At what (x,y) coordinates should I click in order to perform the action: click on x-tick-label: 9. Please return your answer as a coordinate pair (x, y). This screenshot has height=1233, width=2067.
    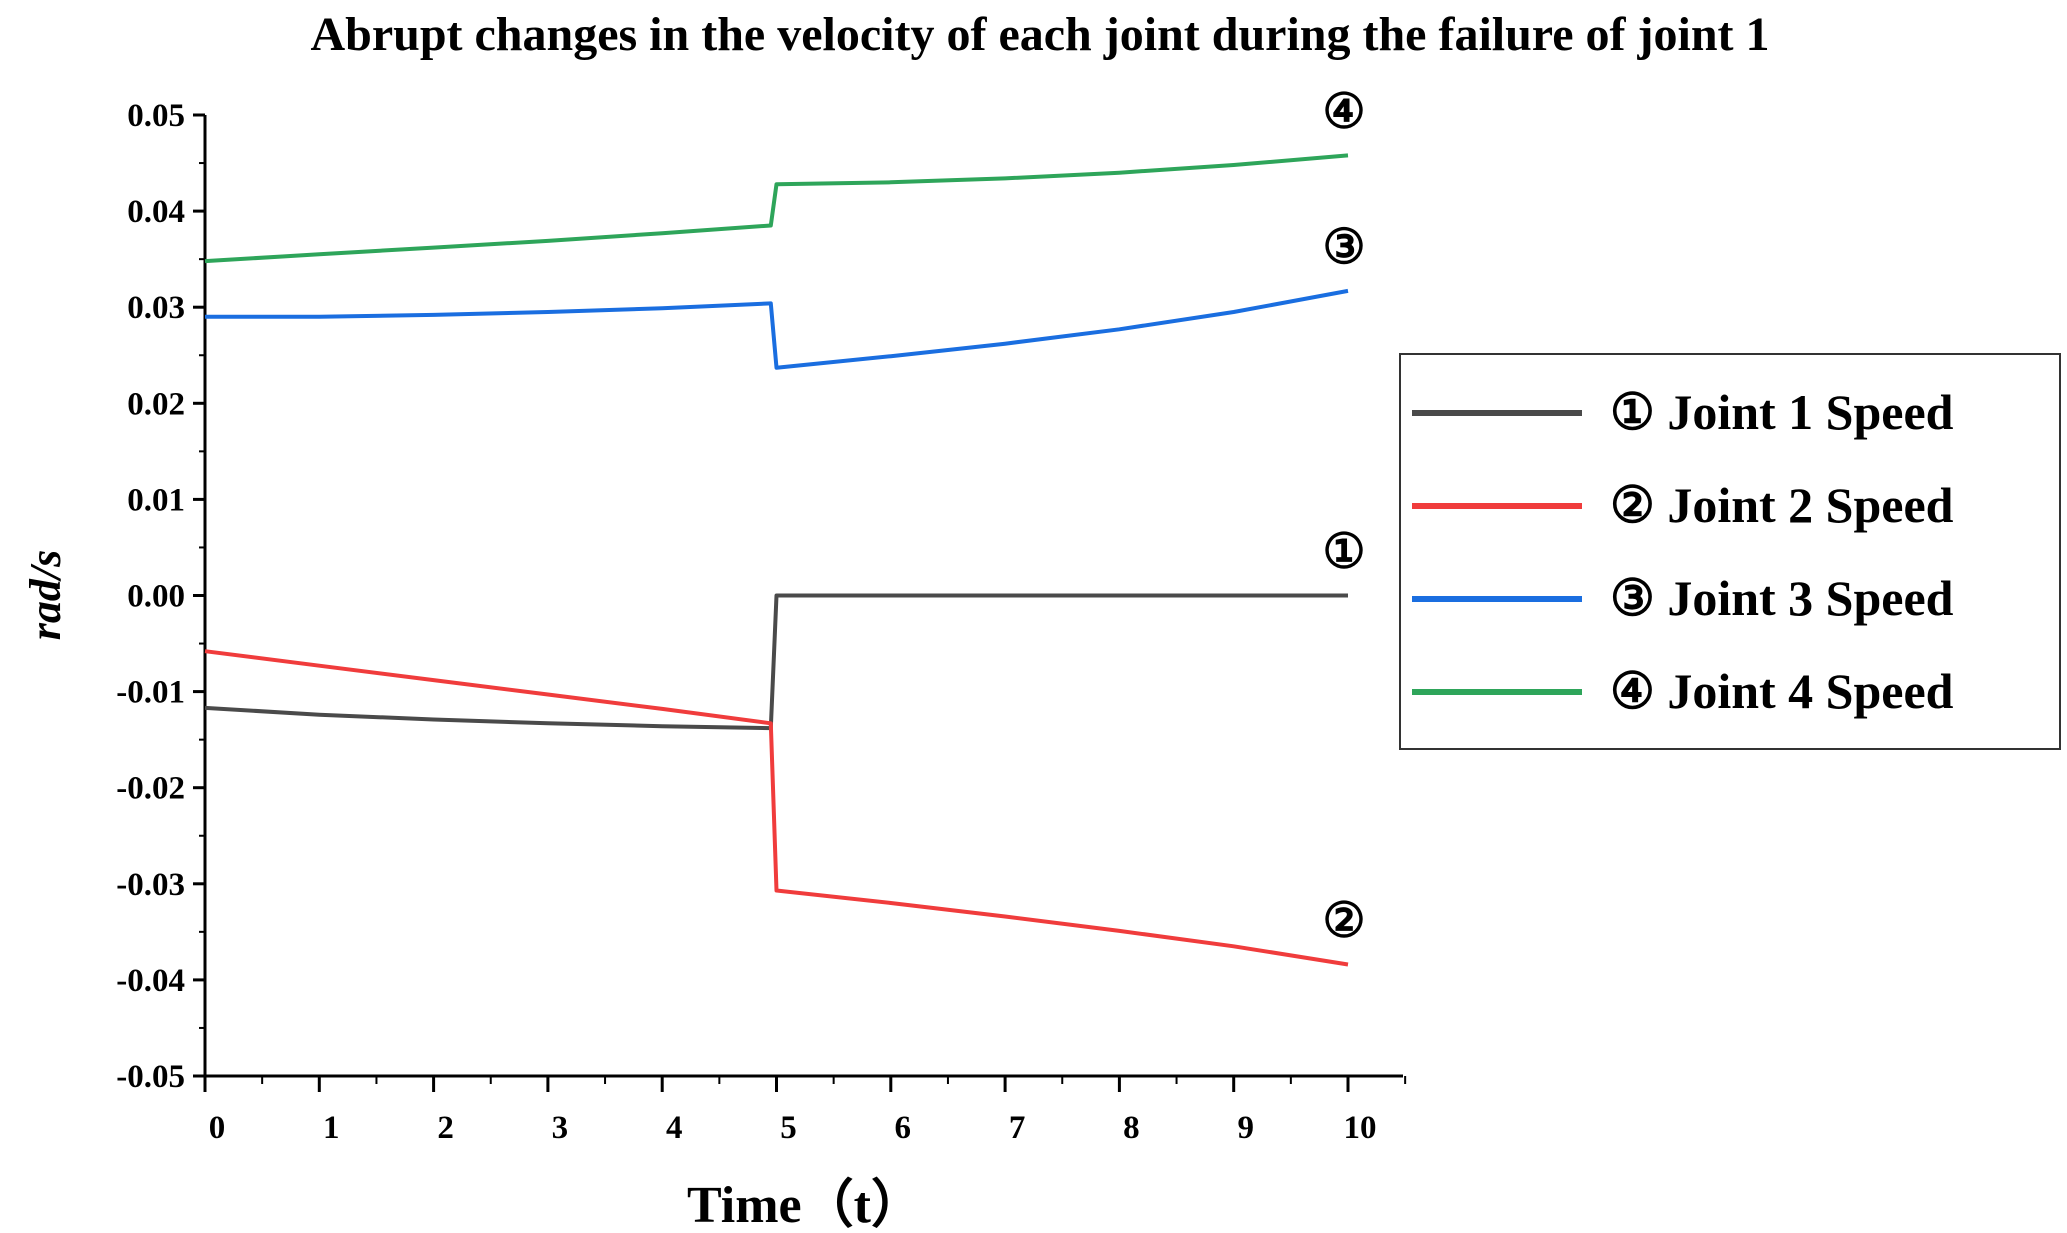
    Looking at the image, I should click on (1245, 1128).